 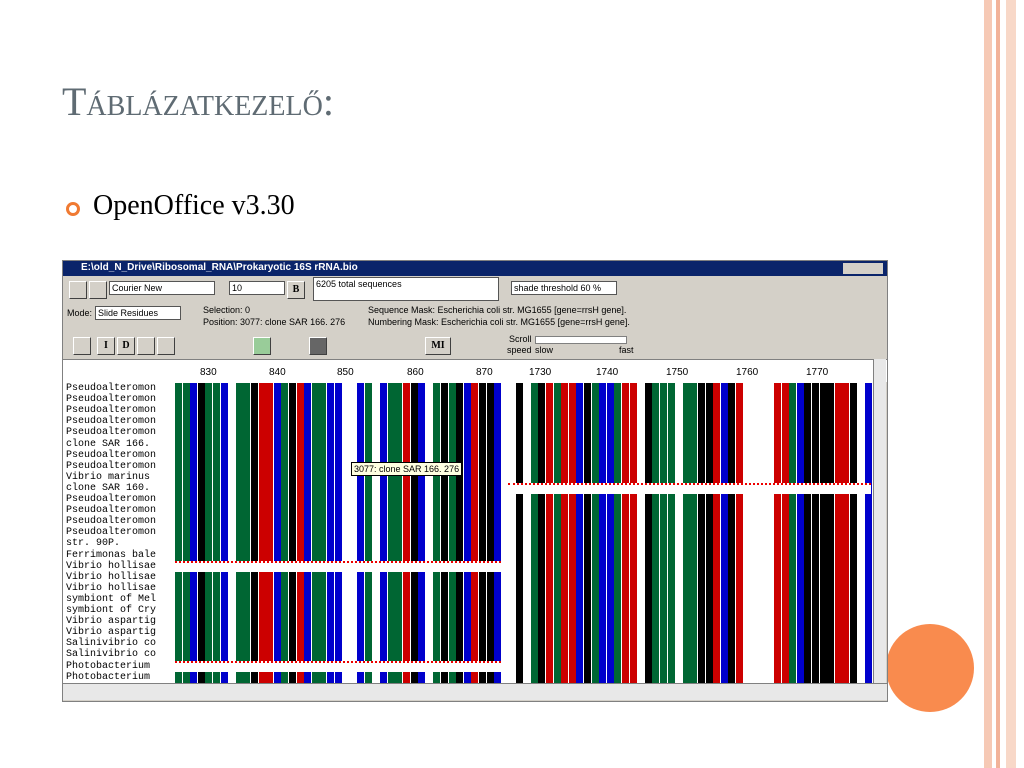 I want to click on ruler-number: 850, so click(x=345, y=372).